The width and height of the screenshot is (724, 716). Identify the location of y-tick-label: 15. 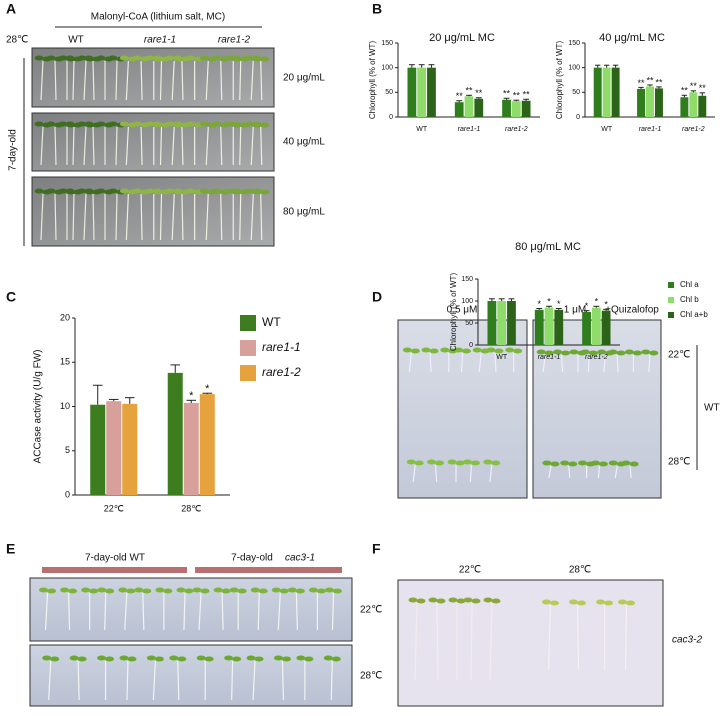
(65, 362).